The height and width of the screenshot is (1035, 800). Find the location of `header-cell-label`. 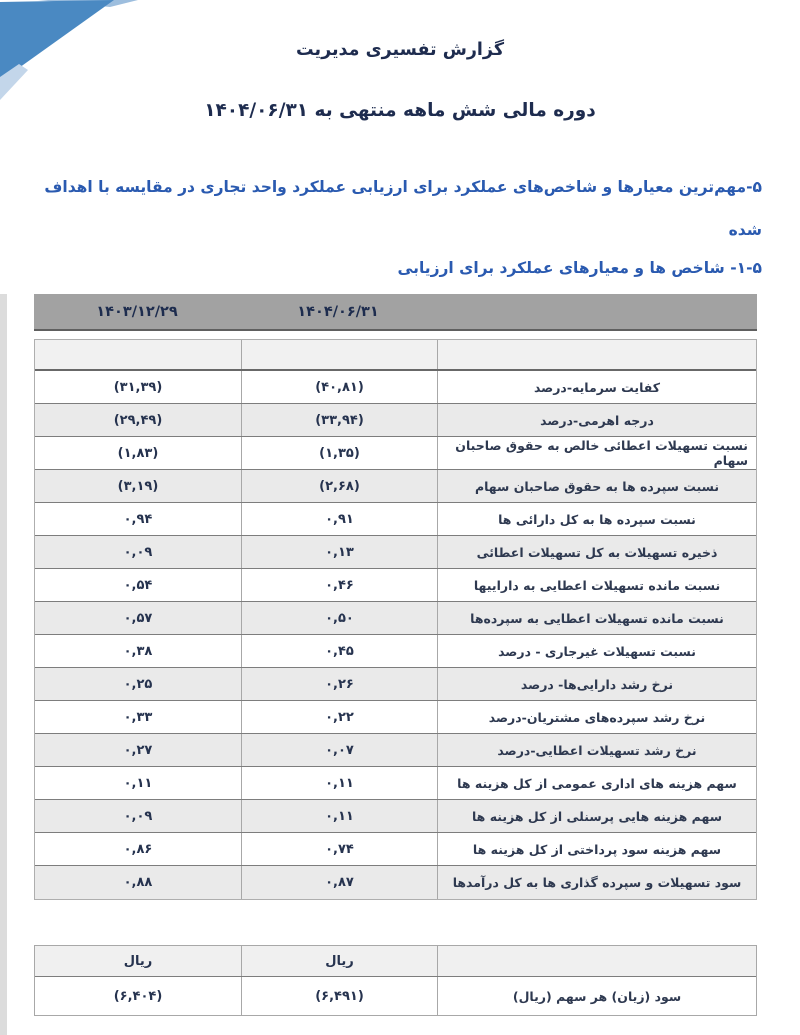

header-cell-label is located at coordinates (596, 311).